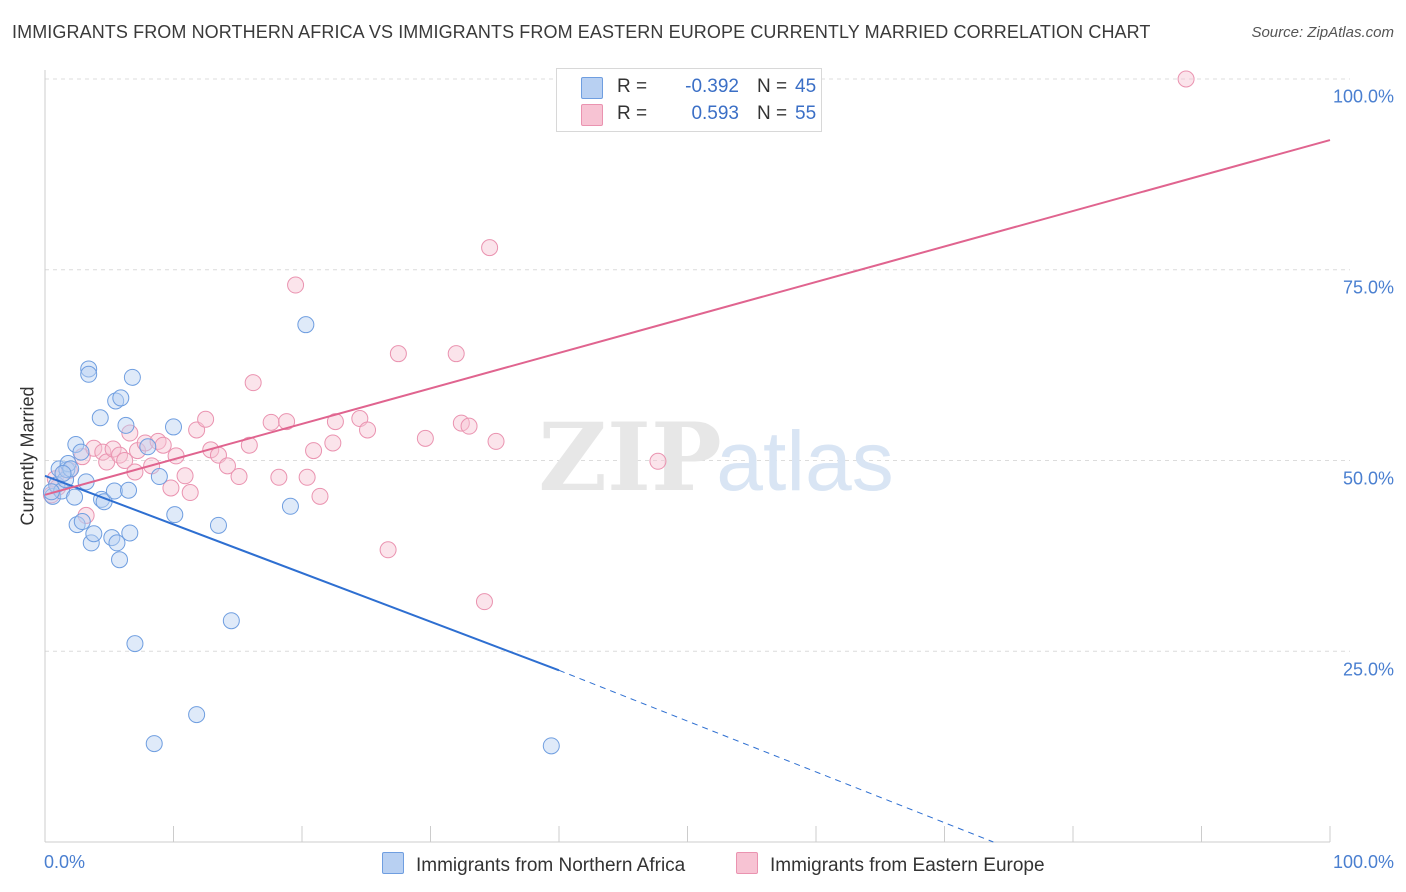  Describe the element at coordinates (27, 456) in the screenshot. I see `y-axis-label: Currently Married` at that location.